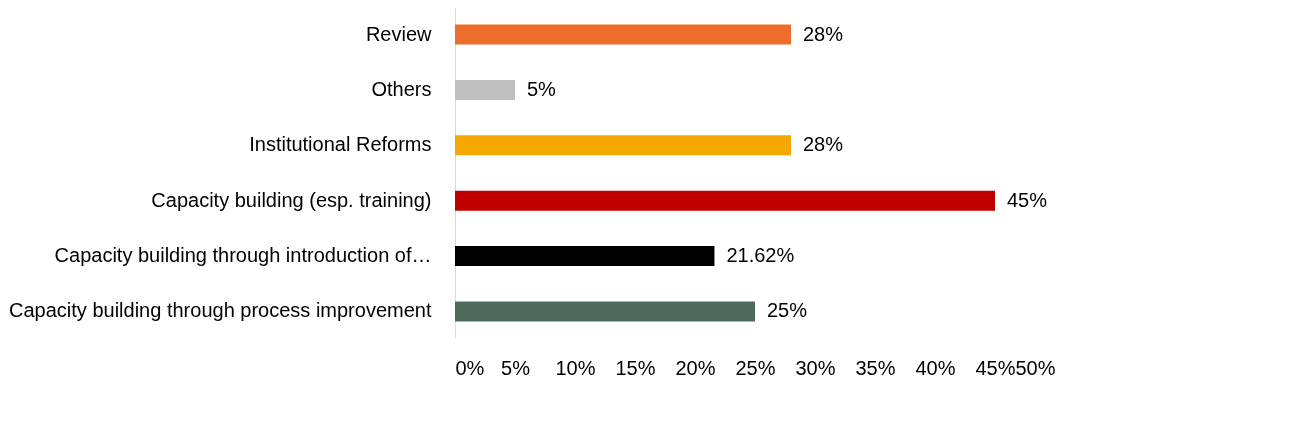  I want to click on x-tick-label: 50%, so click(1035, 367).